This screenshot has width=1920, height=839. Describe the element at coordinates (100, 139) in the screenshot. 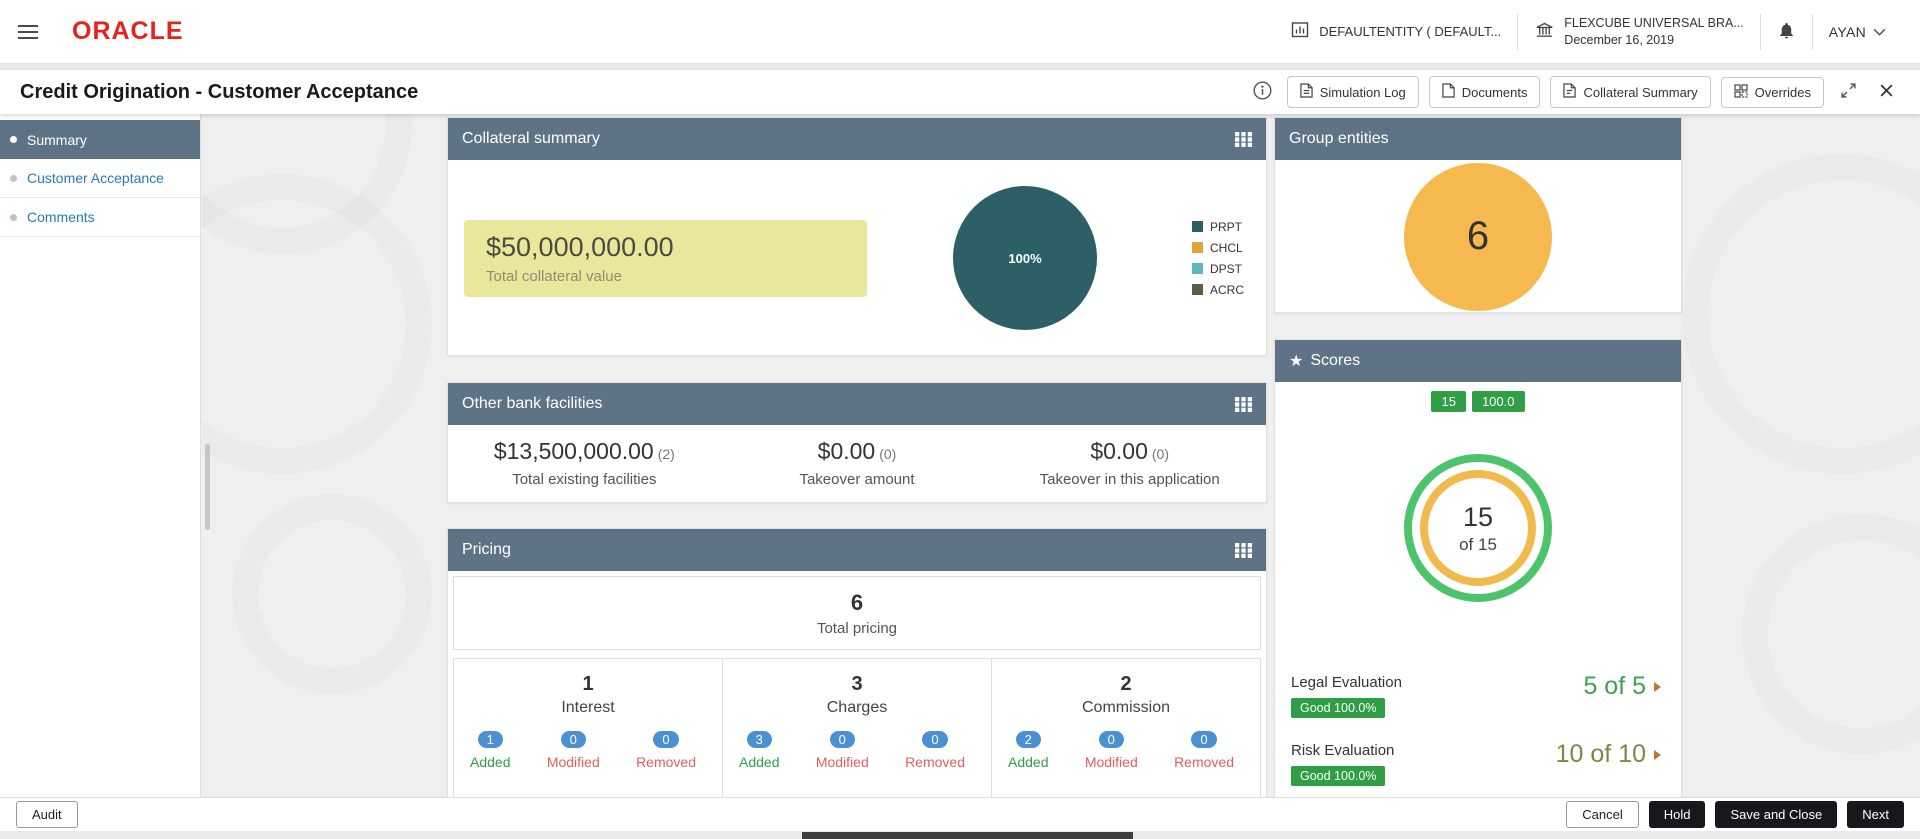

I see `sidebar-item-summary: Summary` at that location.